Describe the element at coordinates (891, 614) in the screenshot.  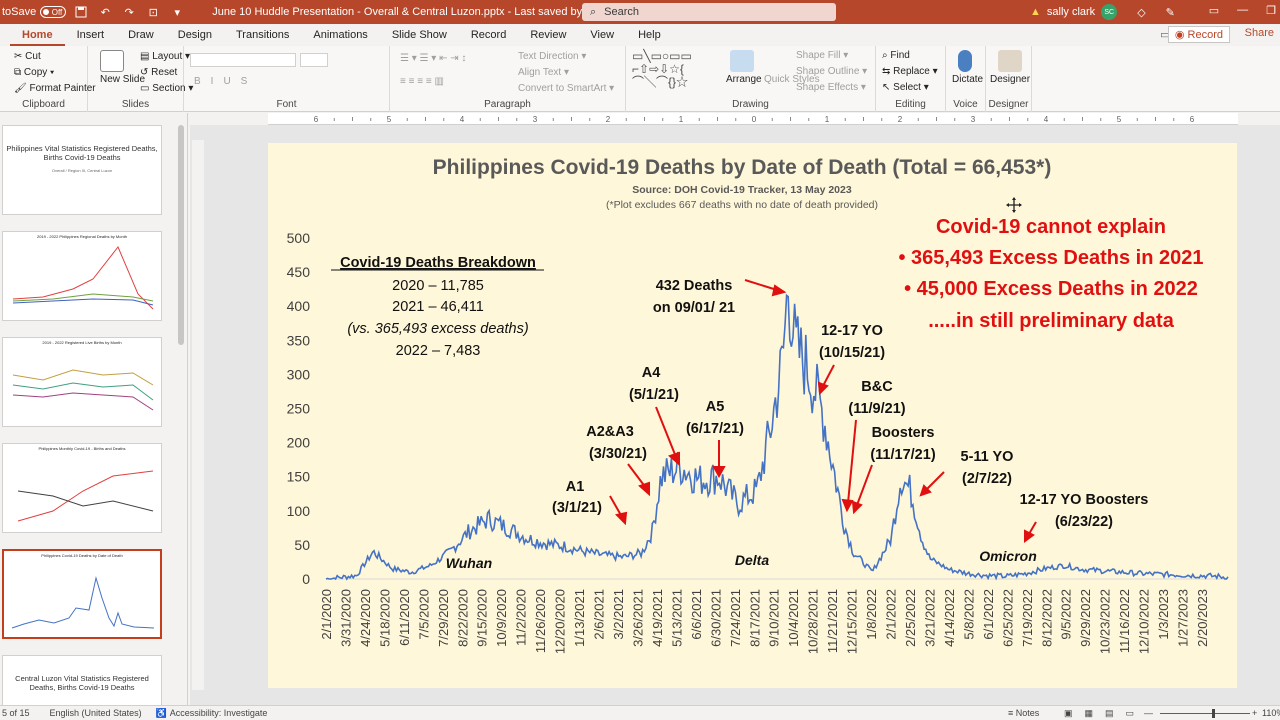
I see `x-tick-label: 2/1/2022` at that location.